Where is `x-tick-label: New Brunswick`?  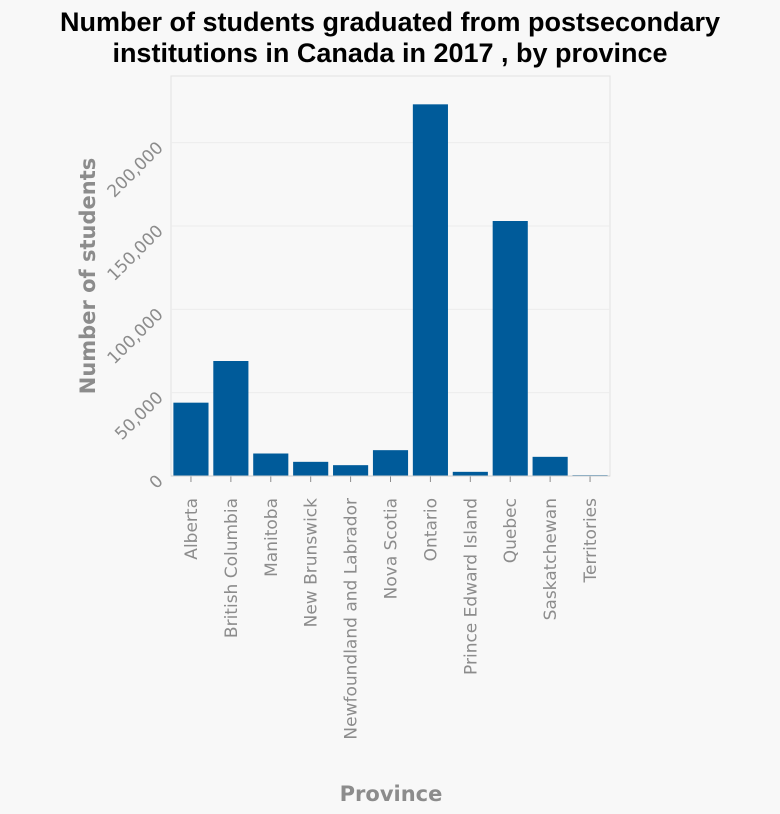
x-tick-label: New Brunswick is located at coordinates (312, 563).